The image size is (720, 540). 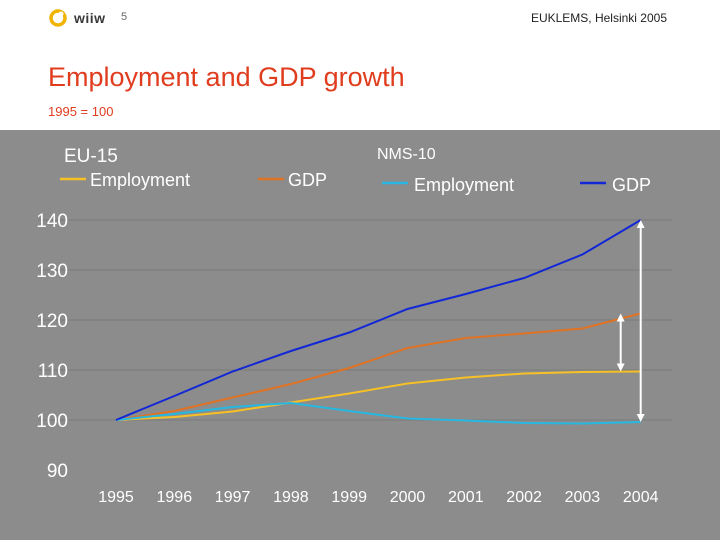 What do you see at coordinates (291, 497) in the screenshot?
I see `x-tick-label: 1998` at bounding box center [291, 497].